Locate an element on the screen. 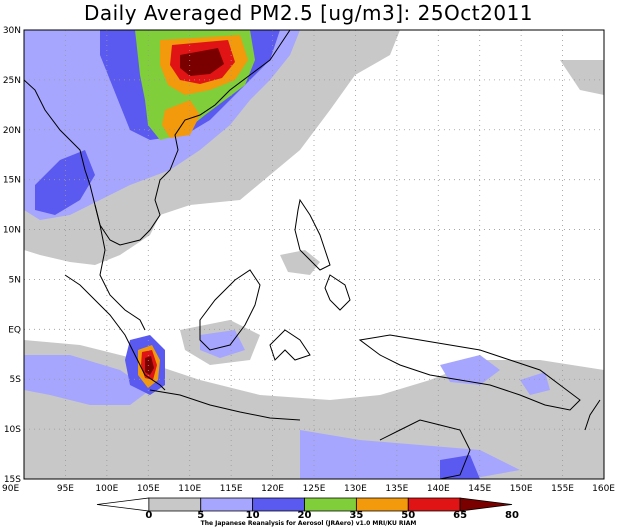 The image size is (617, 529). lon-tick-label: 105E is located at coordinates (148, 489).